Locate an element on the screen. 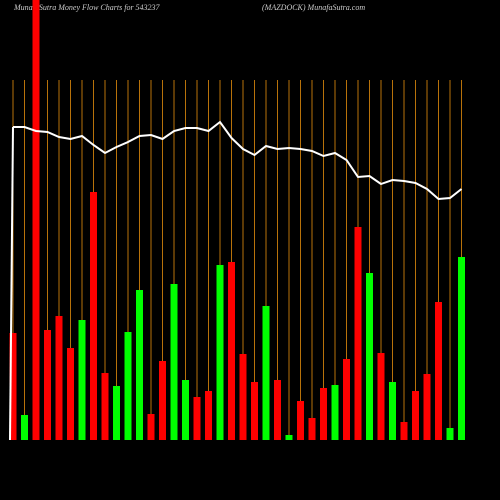 The image size is (500, 500). chart-title: MunafaSutra Money Flow Charts for 543237 is located at coordinates (87, 7).